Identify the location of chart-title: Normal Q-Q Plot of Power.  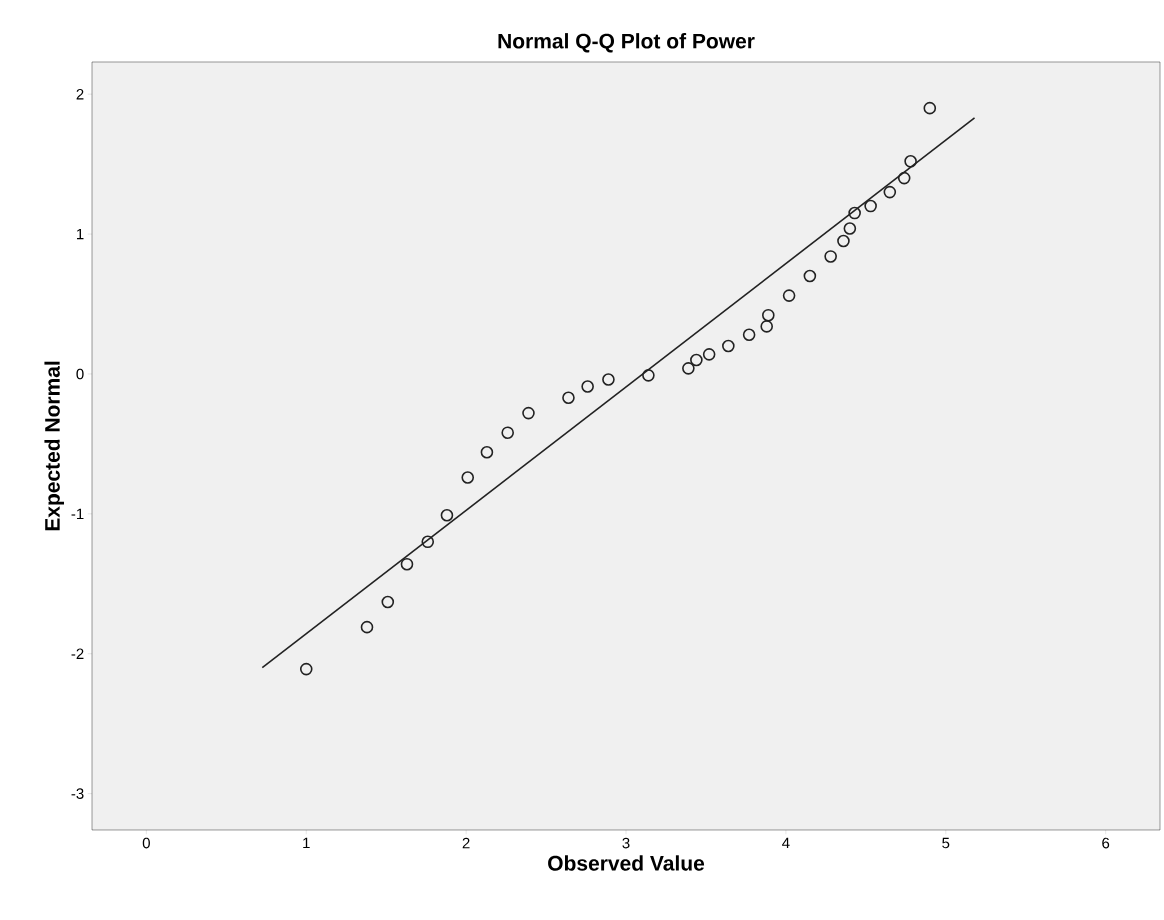
(626, 43).